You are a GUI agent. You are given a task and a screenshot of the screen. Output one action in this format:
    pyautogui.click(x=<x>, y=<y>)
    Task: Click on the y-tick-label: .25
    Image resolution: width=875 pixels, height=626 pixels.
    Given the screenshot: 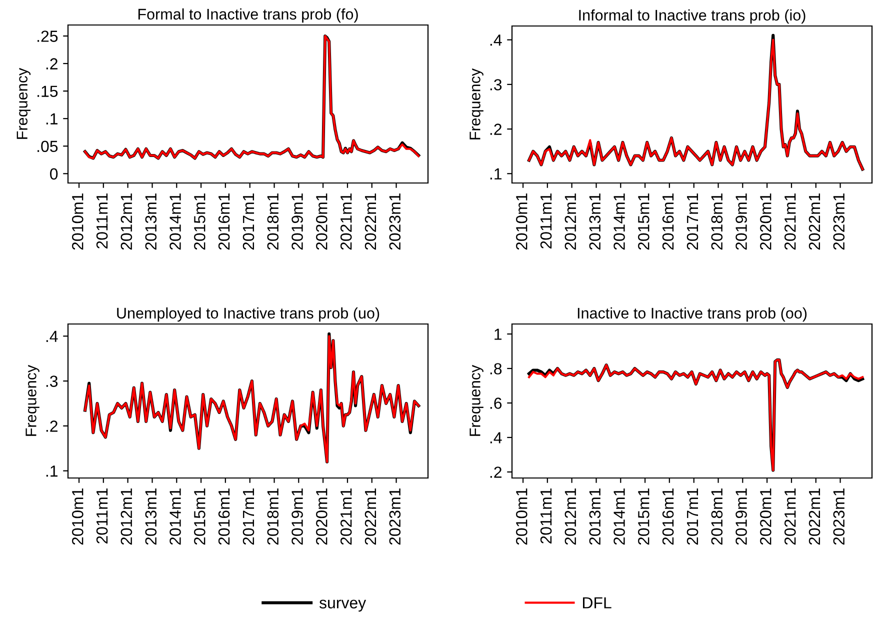 What is the action you would take?
    pyautogui.click(x=48, y=36)
    